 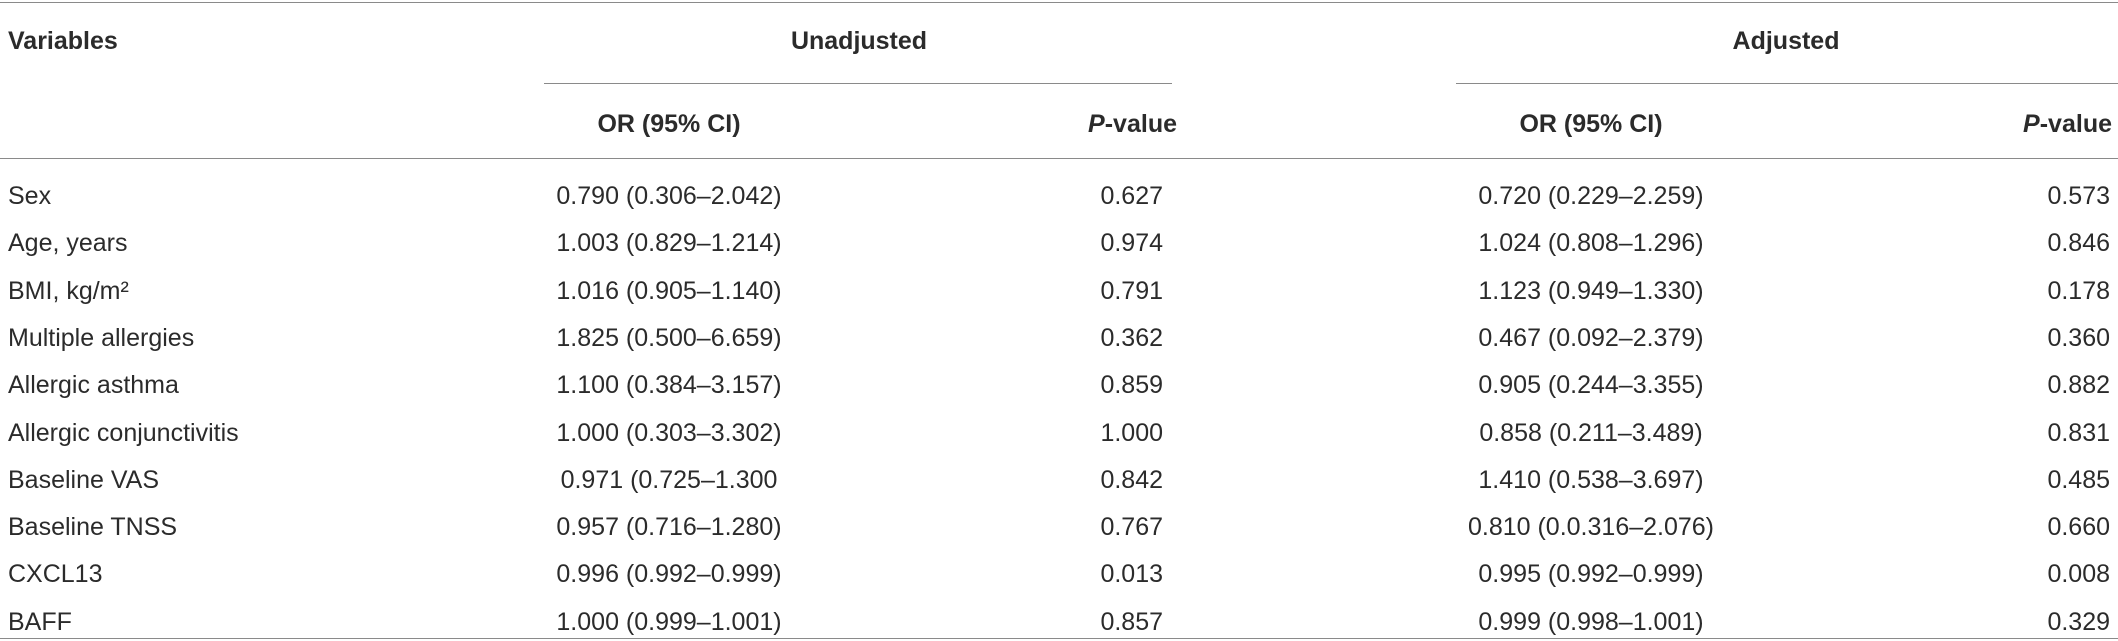 What do you see at coordinates (40, 621) in the screenshot?
I see `row-label: BAFF` at bounding box center [40, 621].